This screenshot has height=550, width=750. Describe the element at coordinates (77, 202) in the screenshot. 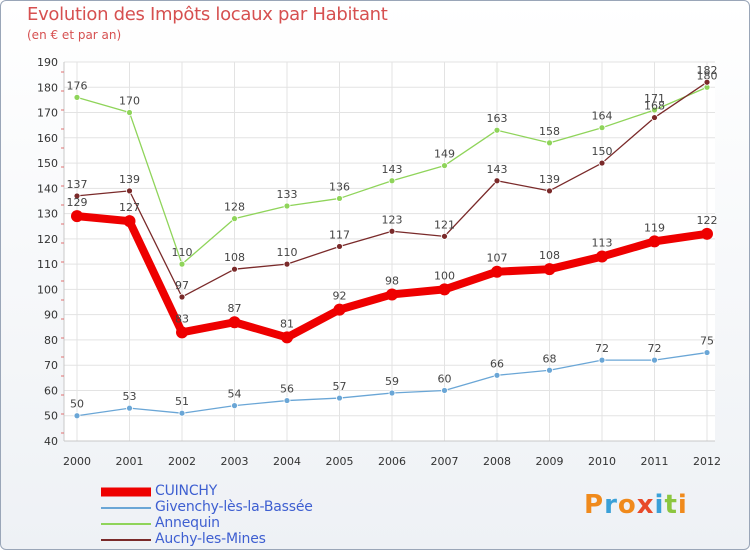

I see `data-label-cuinchy: 129` at that location.